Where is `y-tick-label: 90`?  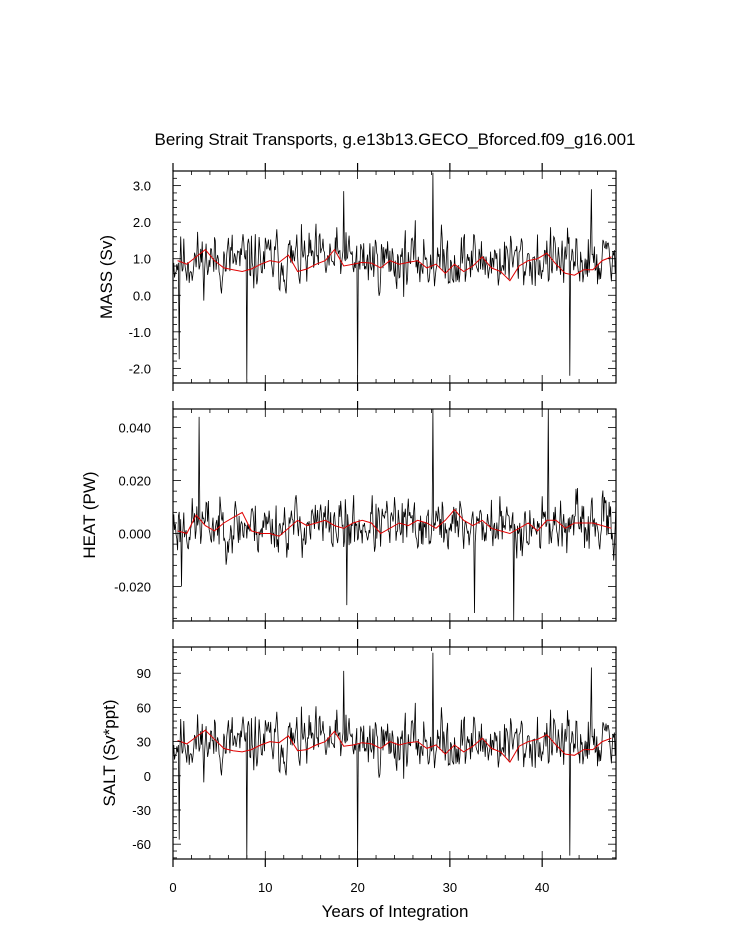
y-tick-label: 90 is located at coordinates (144, 673).